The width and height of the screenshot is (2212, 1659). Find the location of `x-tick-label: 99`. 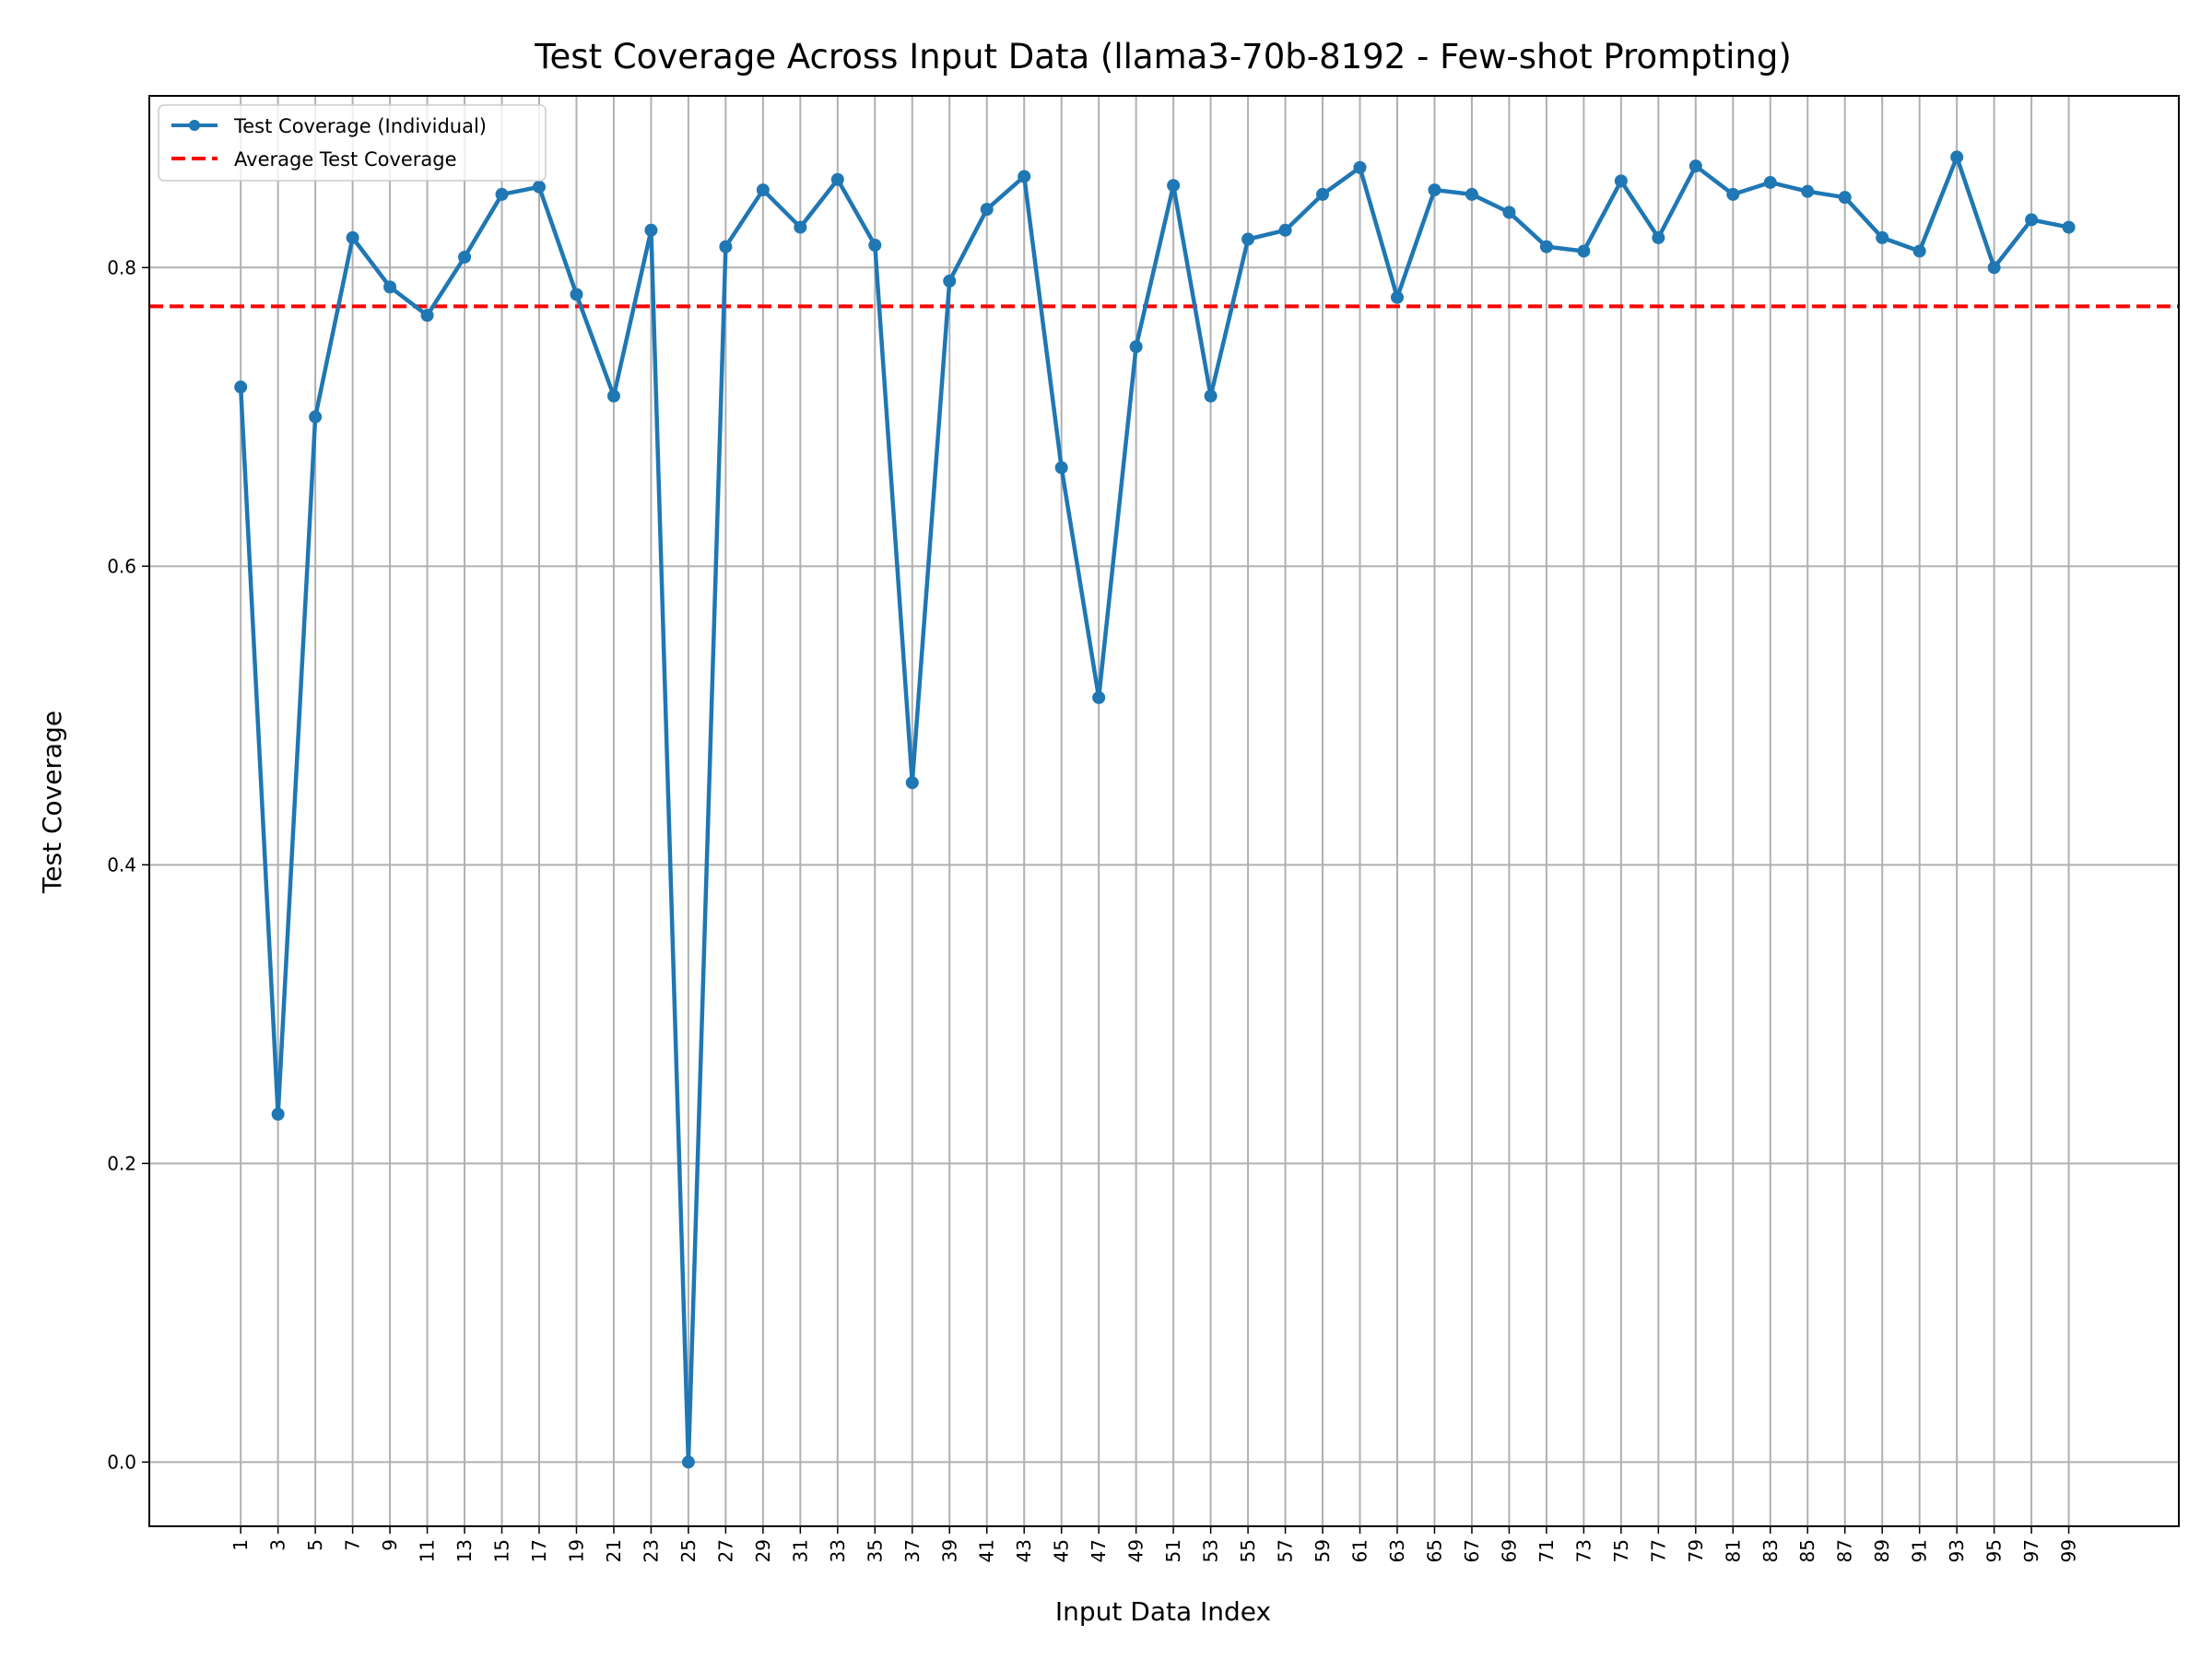

x-tick-label: 99 is located at coordinates (2069, 1550).